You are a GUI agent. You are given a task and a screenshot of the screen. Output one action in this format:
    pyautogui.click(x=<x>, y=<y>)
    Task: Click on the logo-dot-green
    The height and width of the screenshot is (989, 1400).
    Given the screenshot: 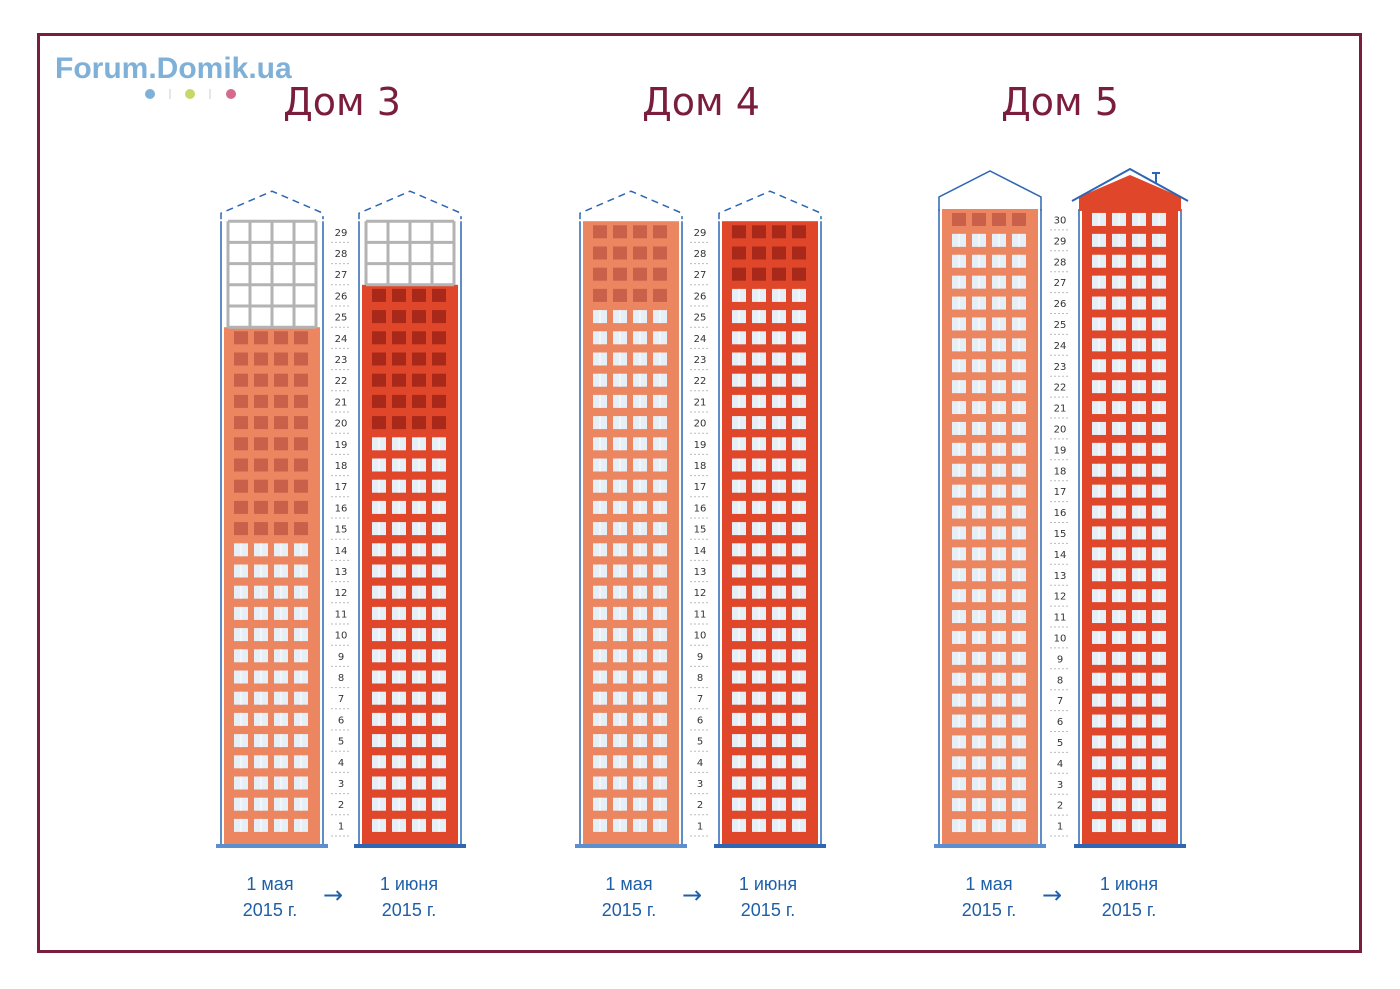 What is the action you would take?
    pyautogui.click(x=190, y=94)
    